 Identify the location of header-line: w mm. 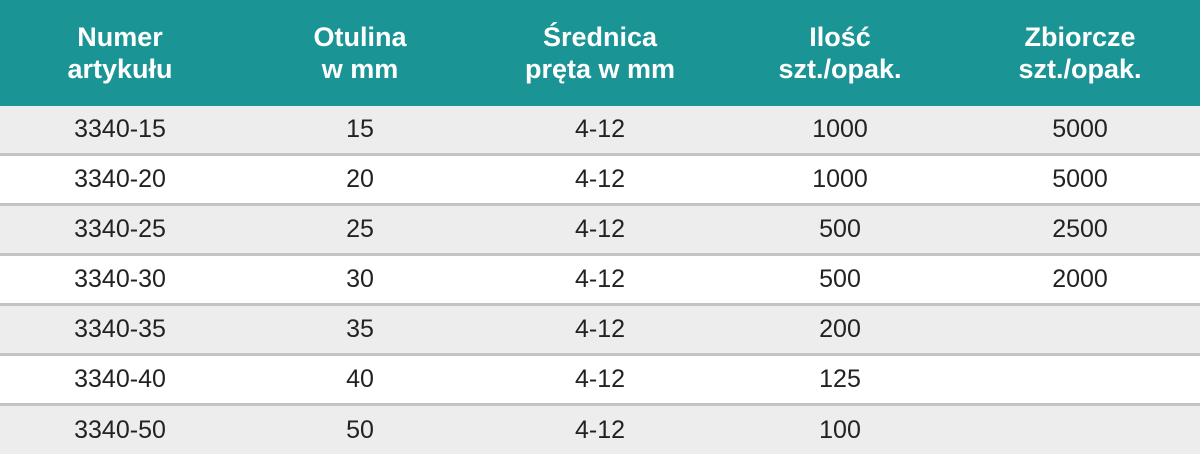
(360, 69).